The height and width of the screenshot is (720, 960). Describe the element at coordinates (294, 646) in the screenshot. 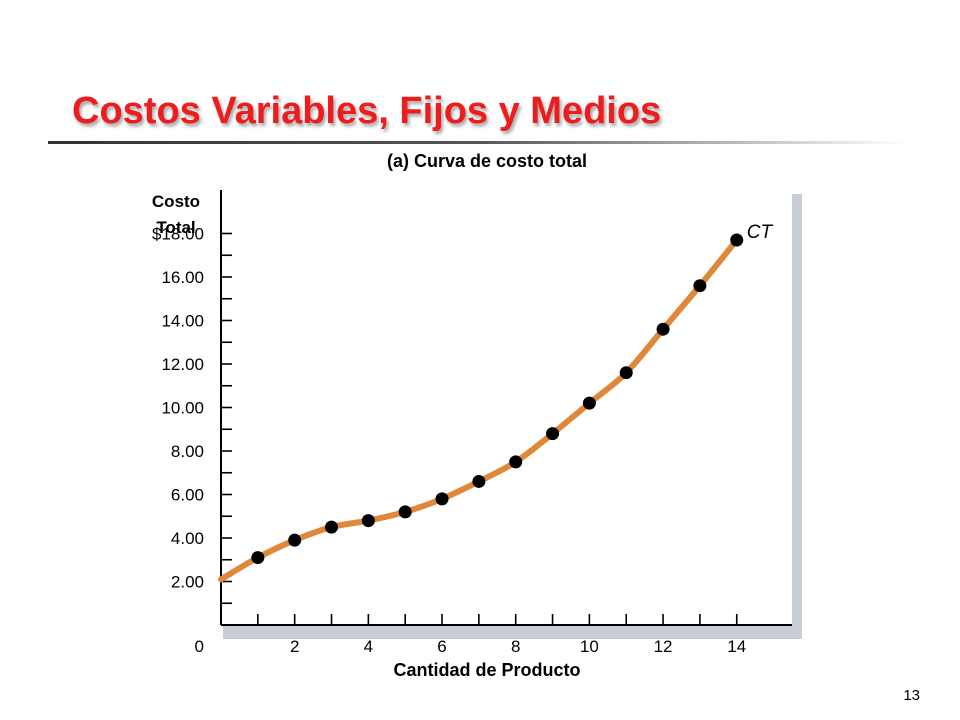

I see `x-tick-label: 2` at that location.